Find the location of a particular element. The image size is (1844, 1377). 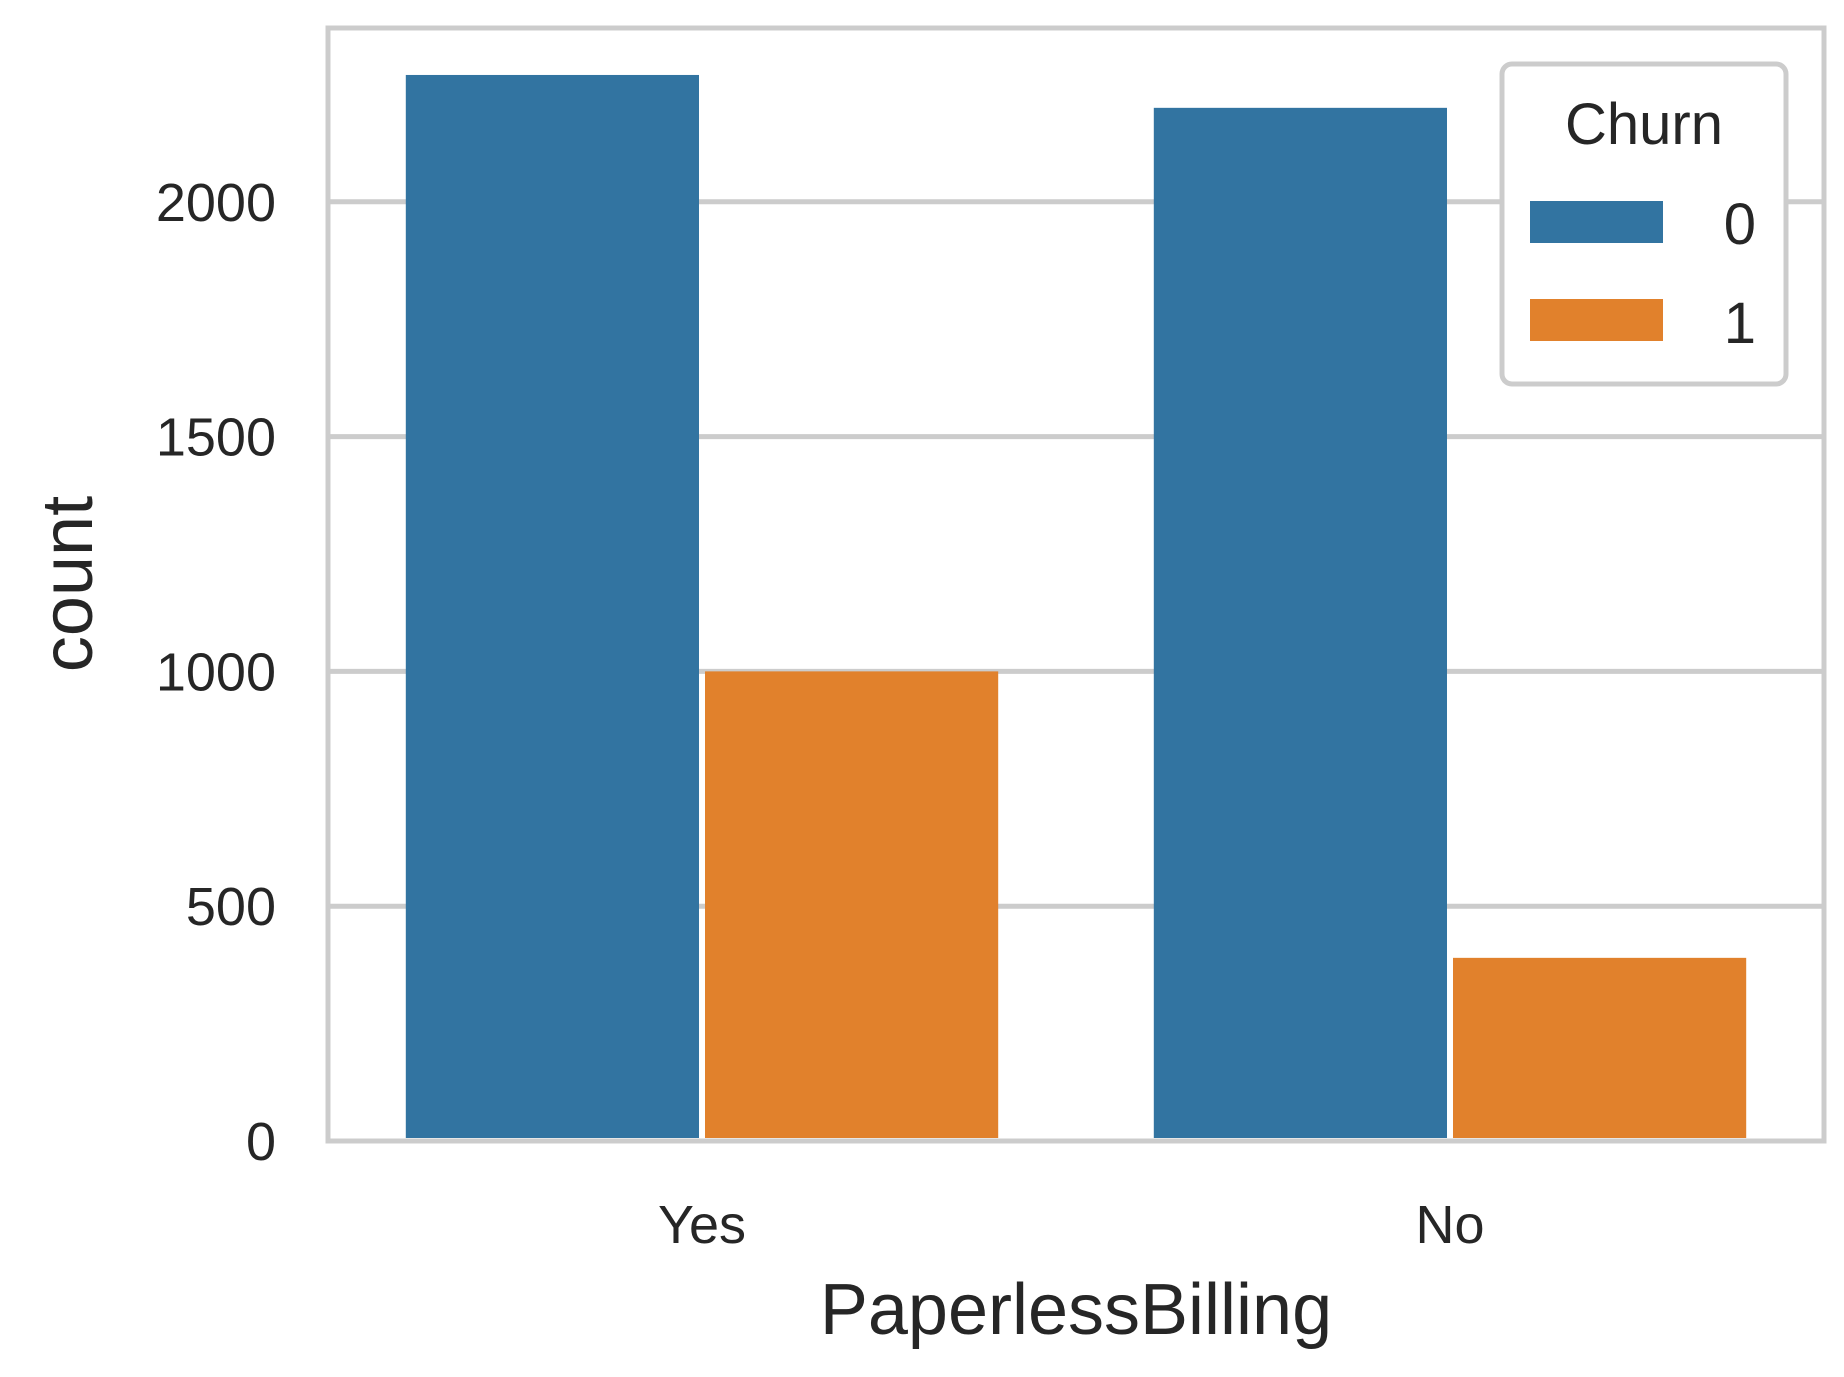

y-tick-labels: 0 500 1000 1500 2000 is located at coordinates (216, 672).